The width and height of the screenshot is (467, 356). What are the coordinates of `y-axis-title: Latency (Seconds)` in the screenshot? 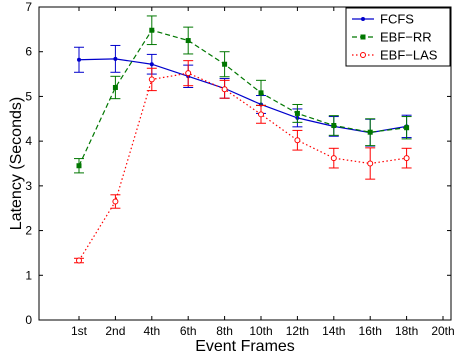 It's located at (16, 163).